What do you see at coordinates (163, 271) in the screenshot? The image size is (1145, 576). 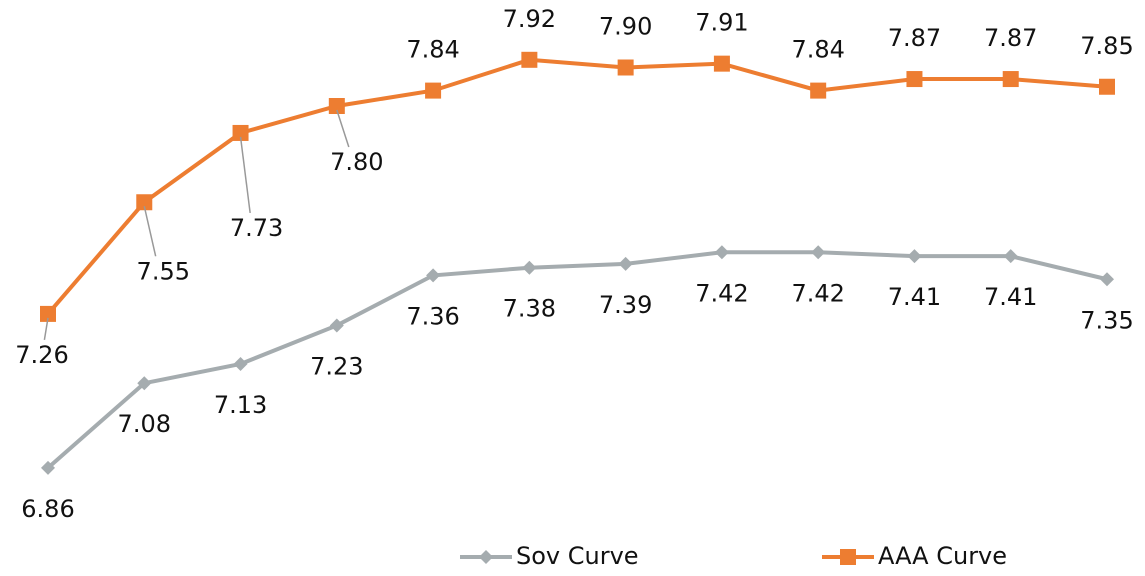 I see `data-label: 7.55` at bounding box center [163, 271].